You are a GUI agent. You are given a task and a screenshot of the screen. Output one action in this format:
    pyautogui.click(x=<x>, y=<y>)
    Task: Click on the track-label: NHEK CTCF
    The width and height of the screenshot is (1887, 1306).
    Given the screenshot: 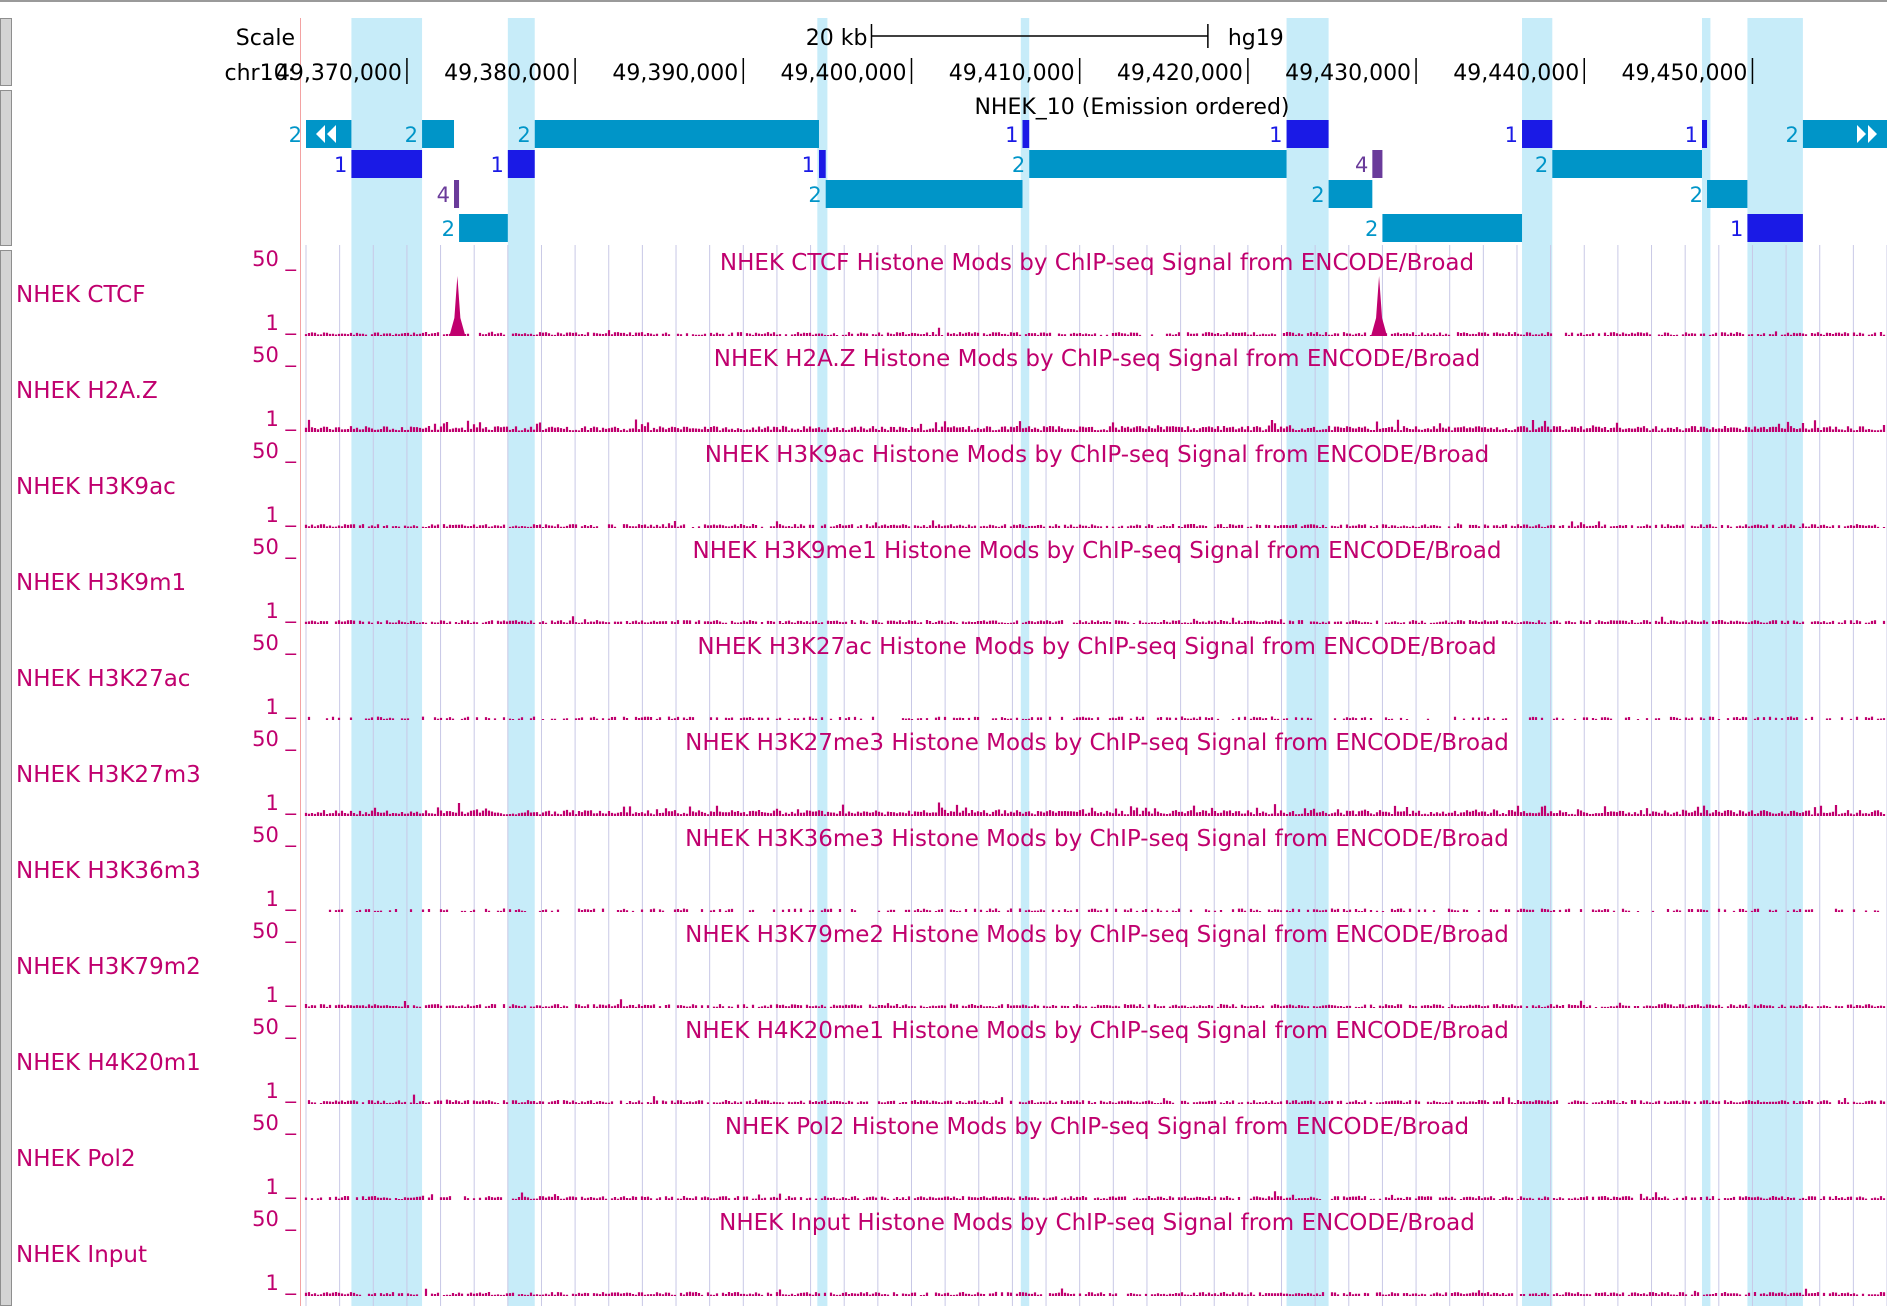 What is the action you would take?
    pyautogui.click(x=80, y=295)
    